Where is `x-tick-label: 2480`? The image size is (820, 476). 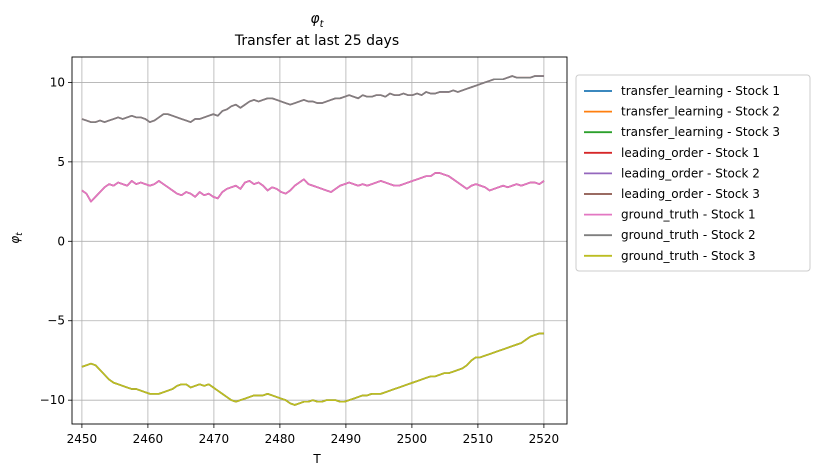 x-tick-label: 2480 is located at coordinates (280, 439).